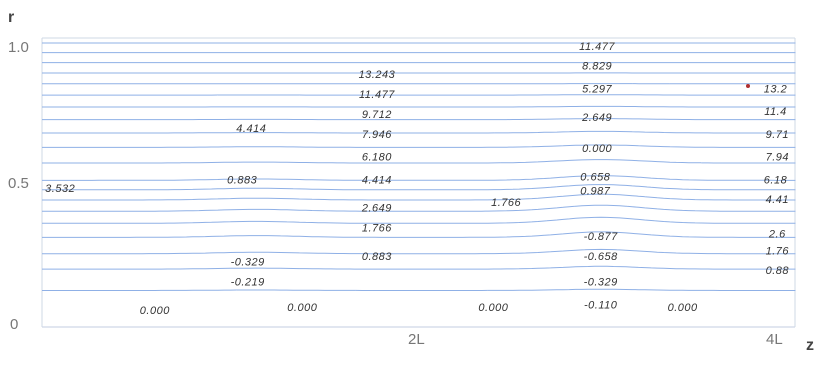 The height and width of the screenshot is (368, 818). What do you see at coordinates (601, 237) in the screenshot?
I see `contour-value-label: -0.877` at bounding box center [601, 237].